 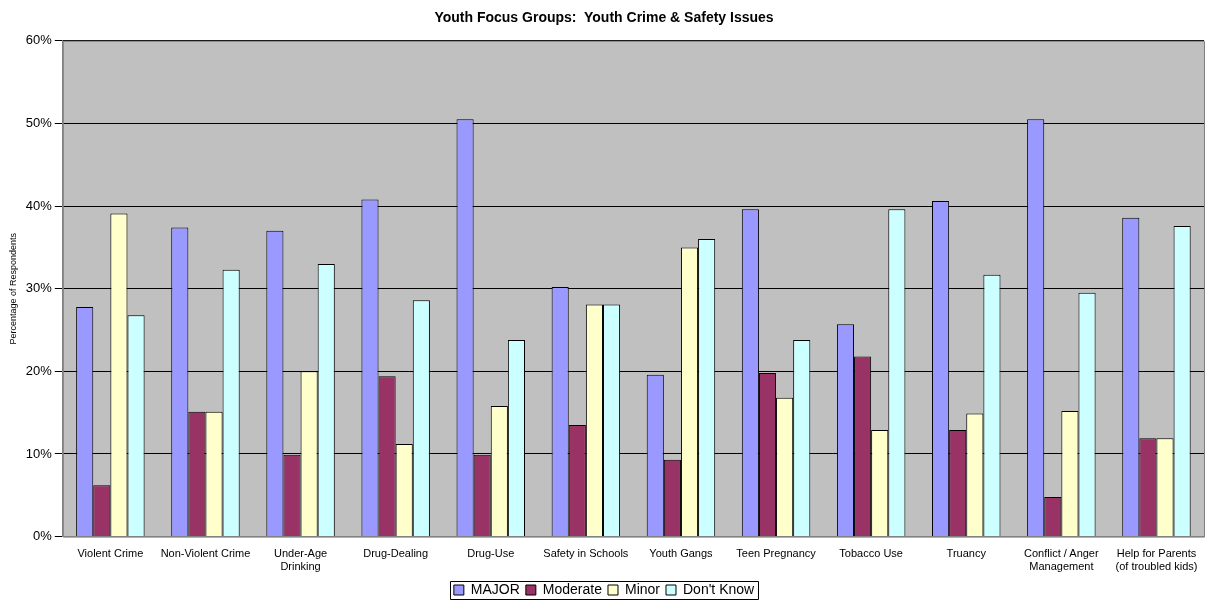 I want to click on x-tick-label: Drug-Use, so click(x=491, y=553).